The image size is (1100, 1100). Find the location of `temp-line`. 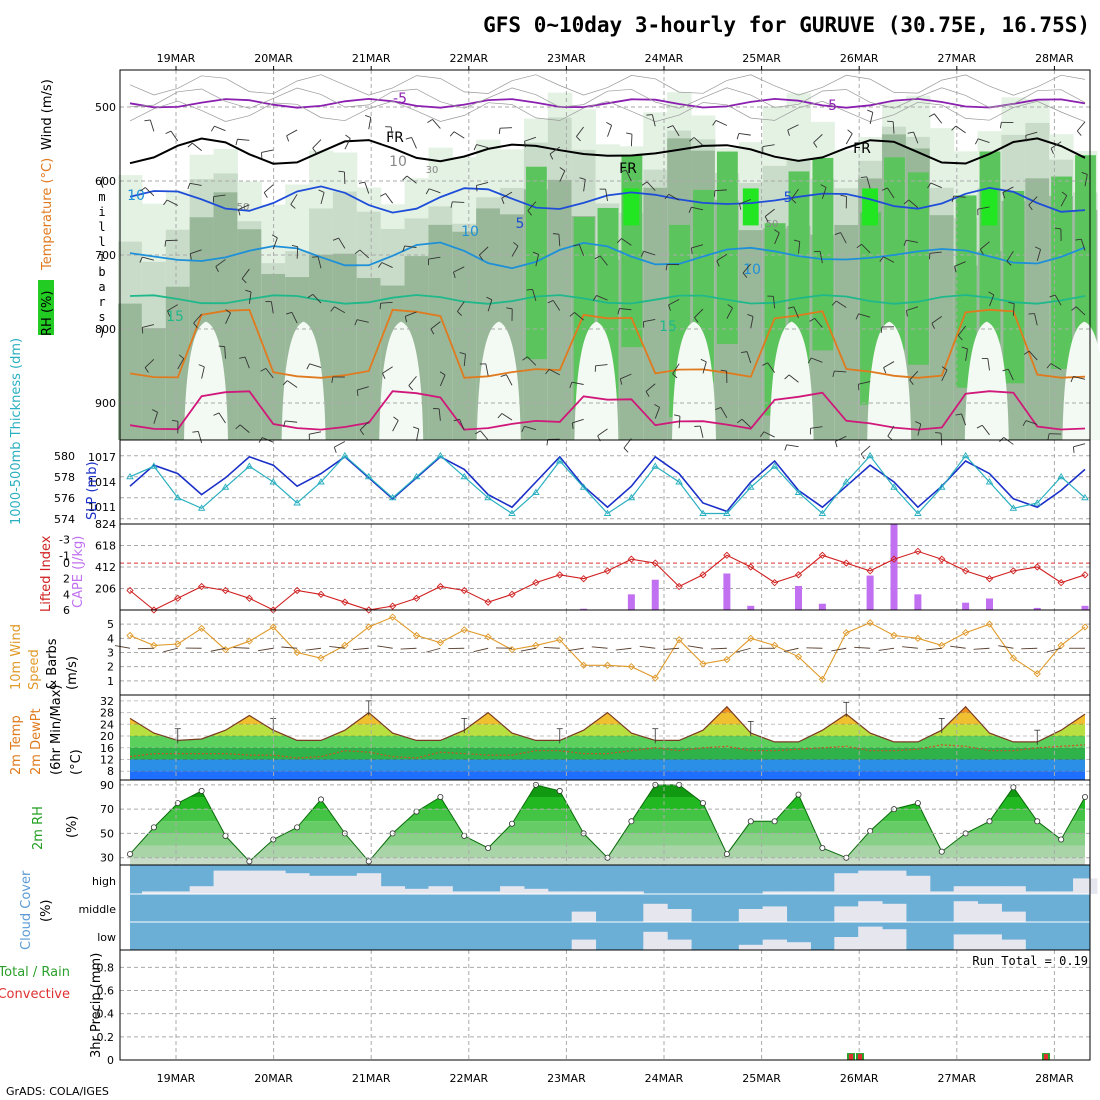

temp-line is located at coordinates (607, 724).